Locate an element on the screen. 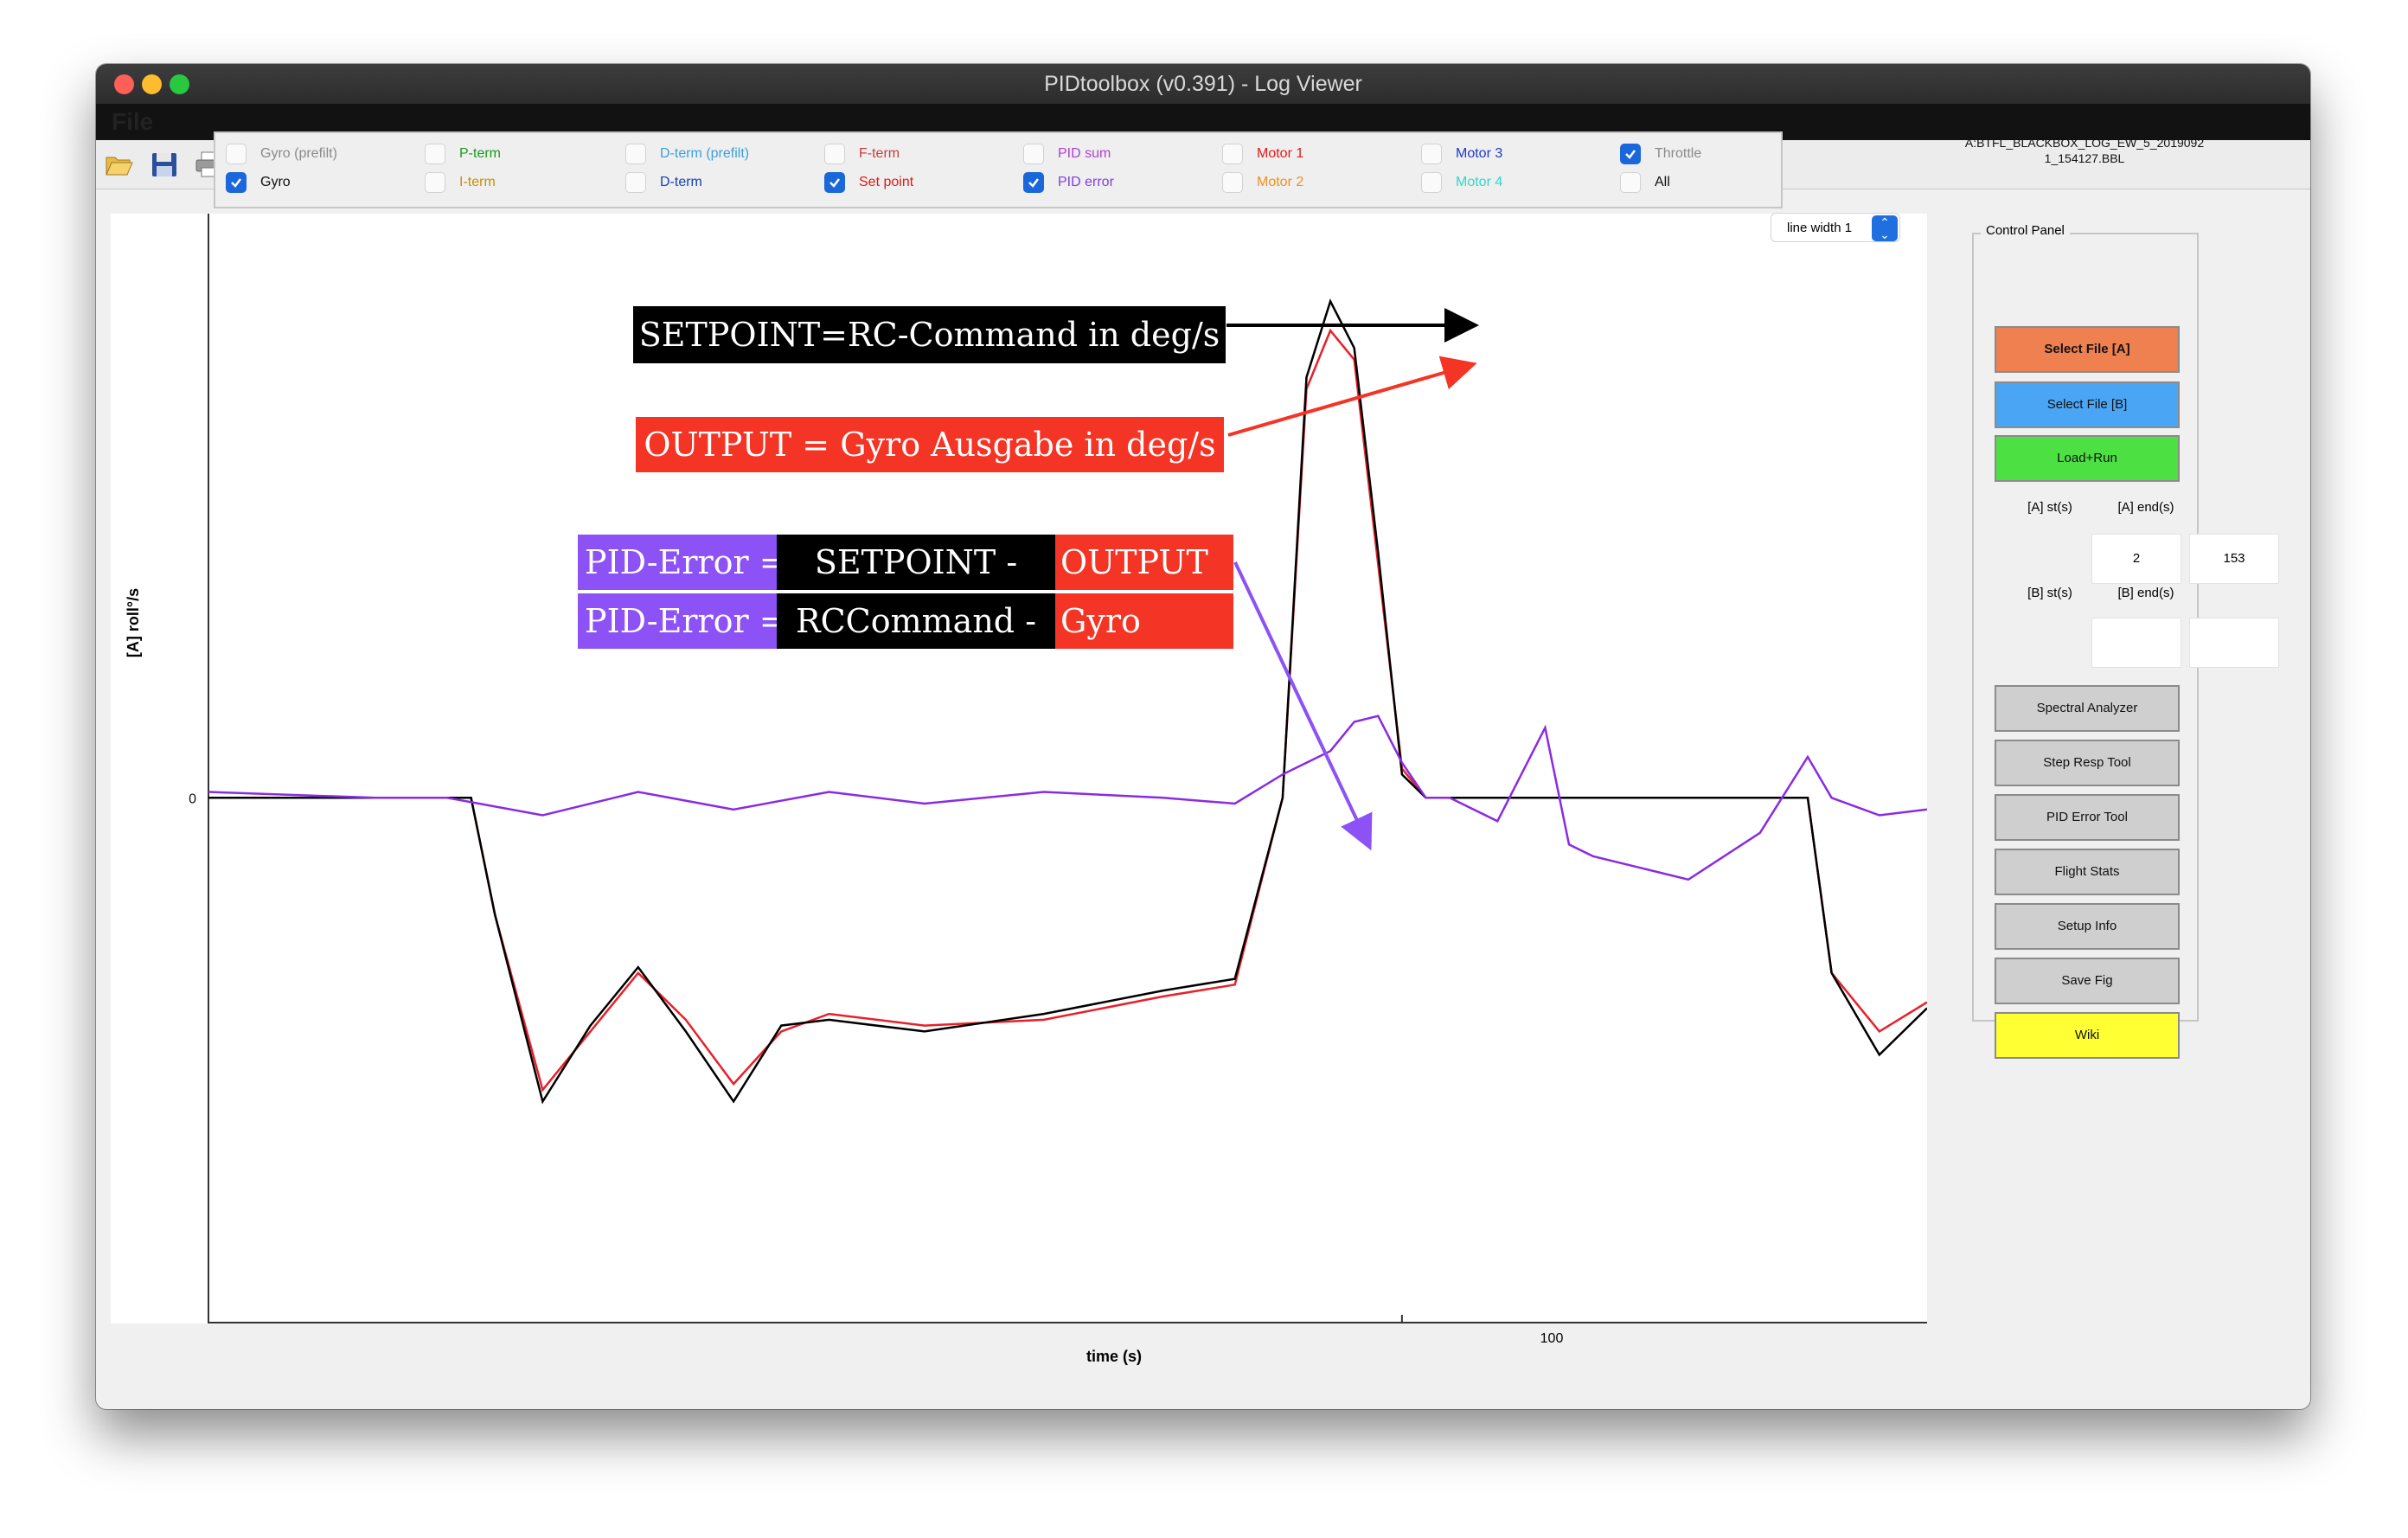 This screenshot has height=1538, width=2408. checkbox-label: Motor 3 is located at coordinates (1479, 154).